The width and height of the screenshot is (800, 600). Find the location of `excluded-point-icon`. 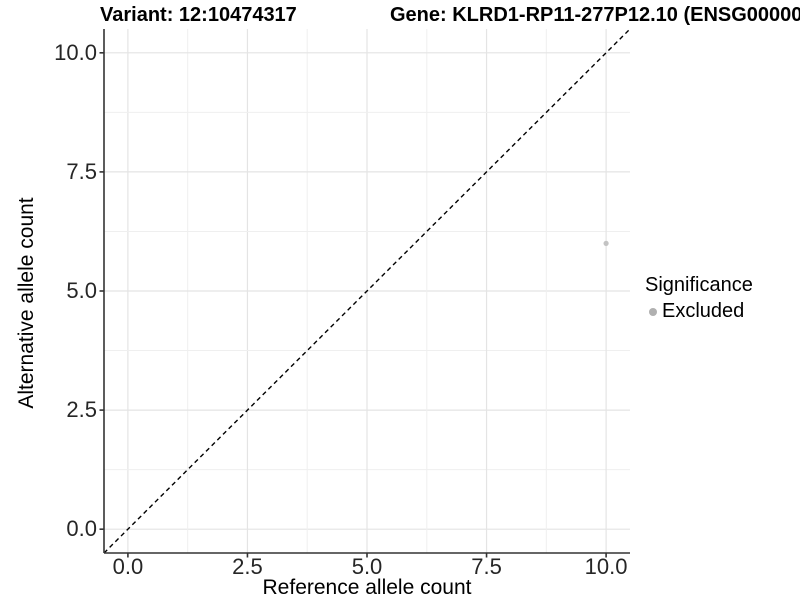

excluded-point-icon is located at coordinates (653, 311).